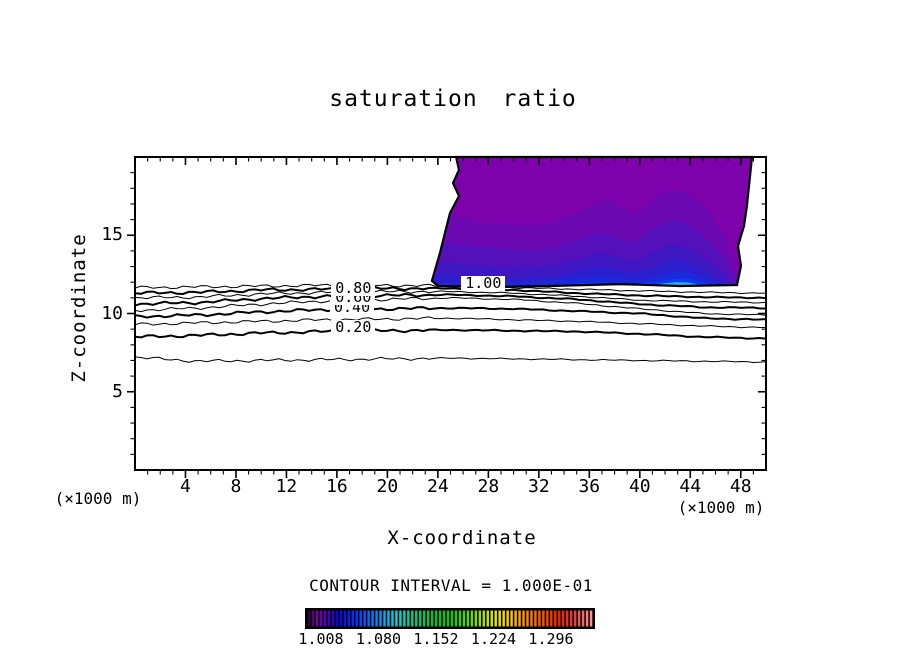  I want to click on x-axis-unit-label: (×1000 m), so click(721, 507).